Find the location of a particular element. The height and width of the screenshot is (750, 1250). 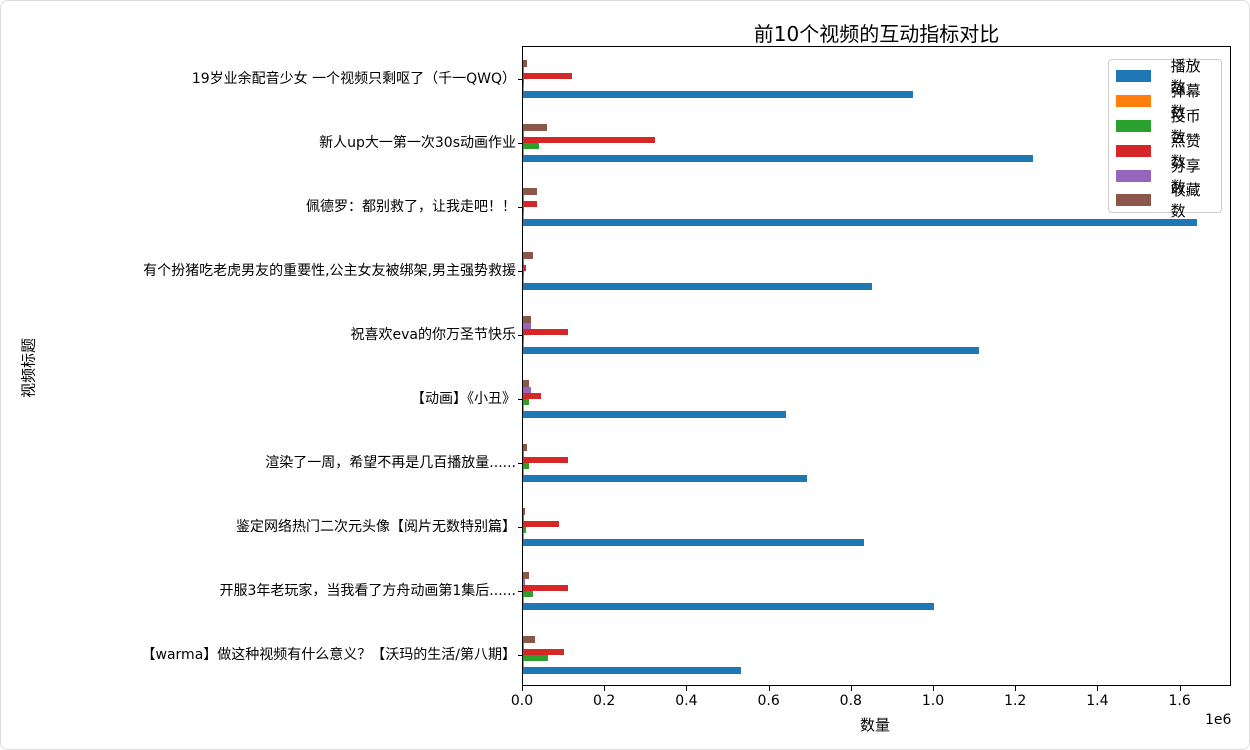

legend-item: 分享数 is located at coordinates (1165, 176).